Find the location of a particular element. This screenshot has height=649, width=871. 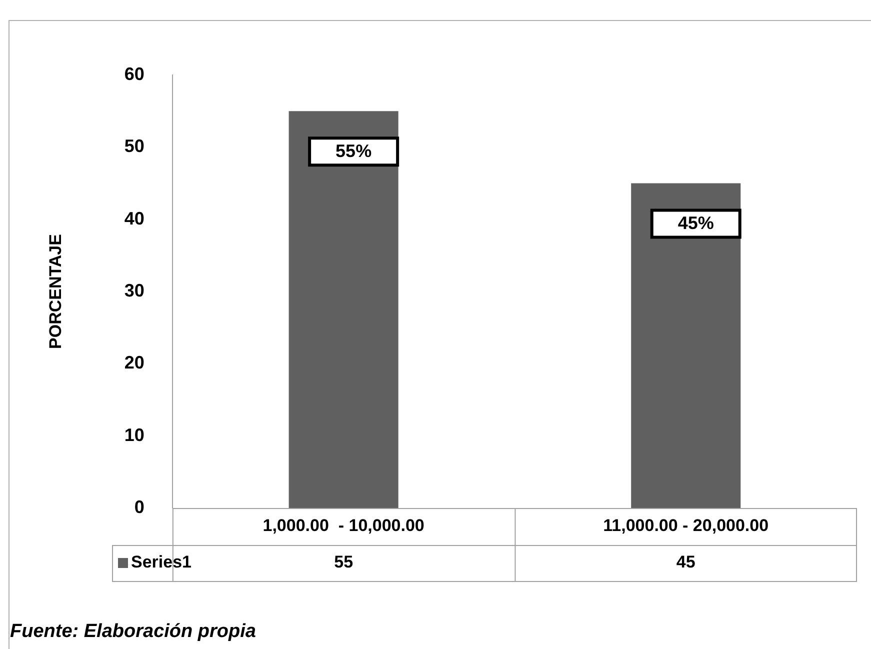

y-axis-title: PORCENTAJE is located at coordinates (55, 291).